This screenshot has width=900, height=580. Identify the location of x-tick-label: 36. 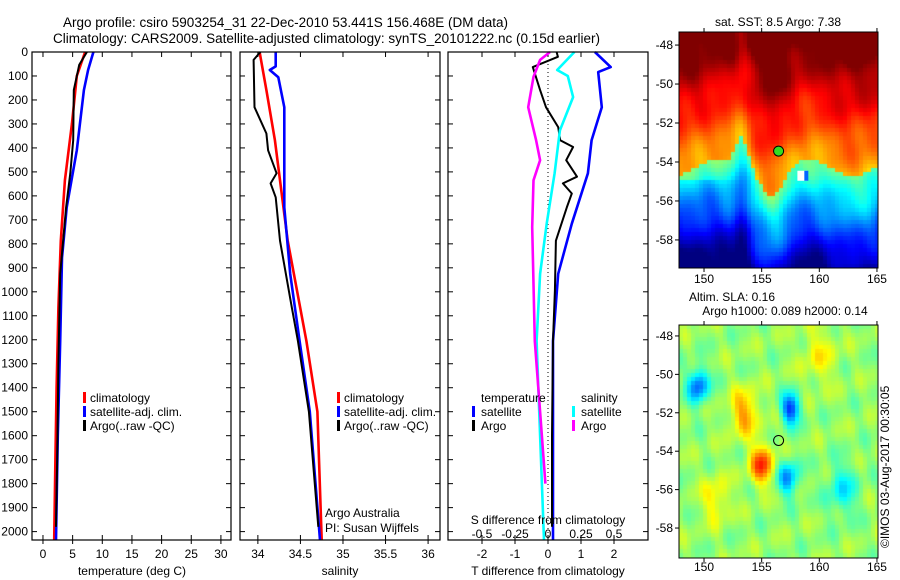
(428, 554).